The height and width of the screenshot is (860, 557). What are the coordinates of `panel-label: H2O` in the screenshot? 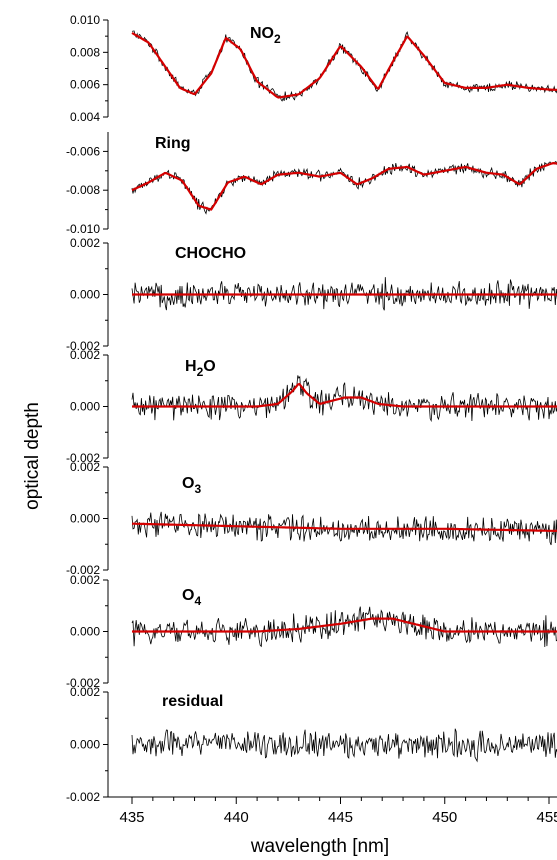 It's located at (200, 368).